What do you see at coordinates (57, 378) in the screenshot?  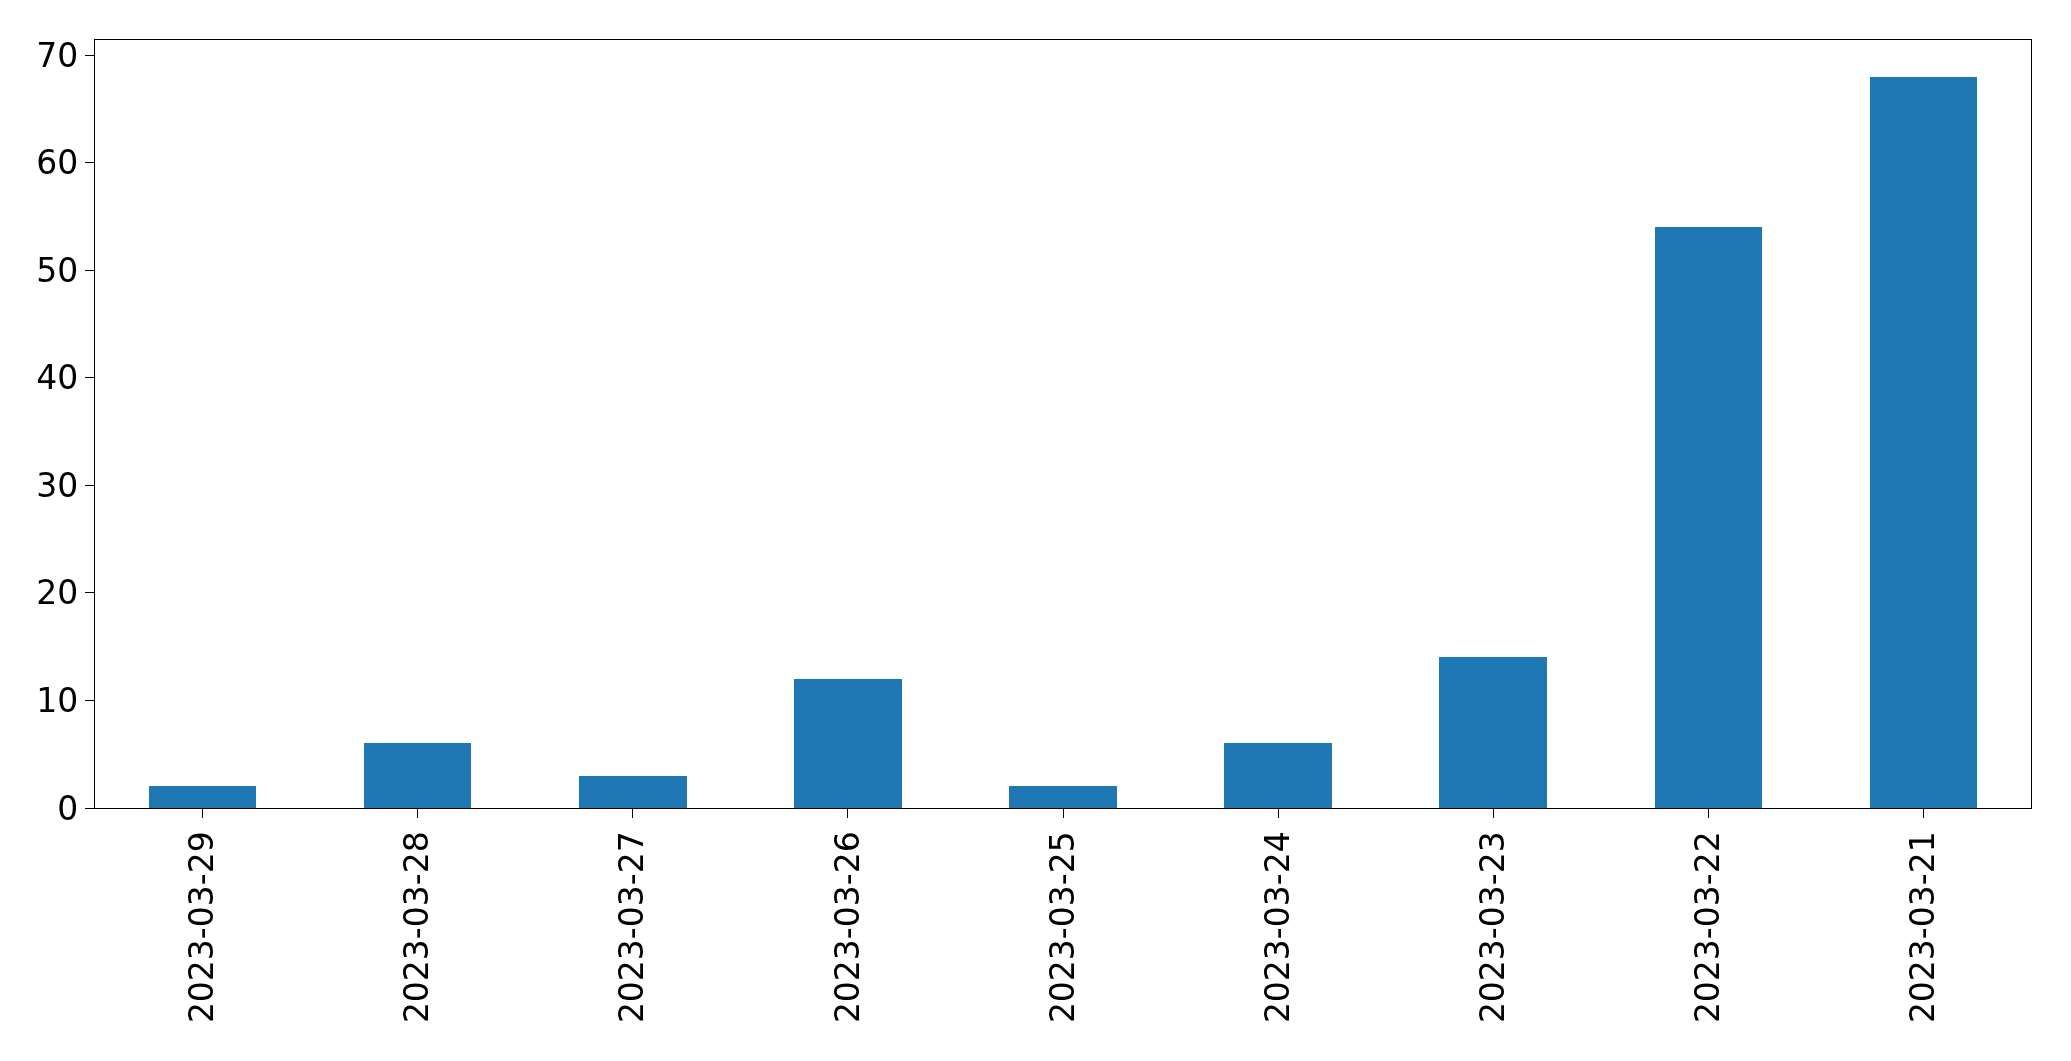 I see `y-tick-label: 40` at bounding box center [57, 378].